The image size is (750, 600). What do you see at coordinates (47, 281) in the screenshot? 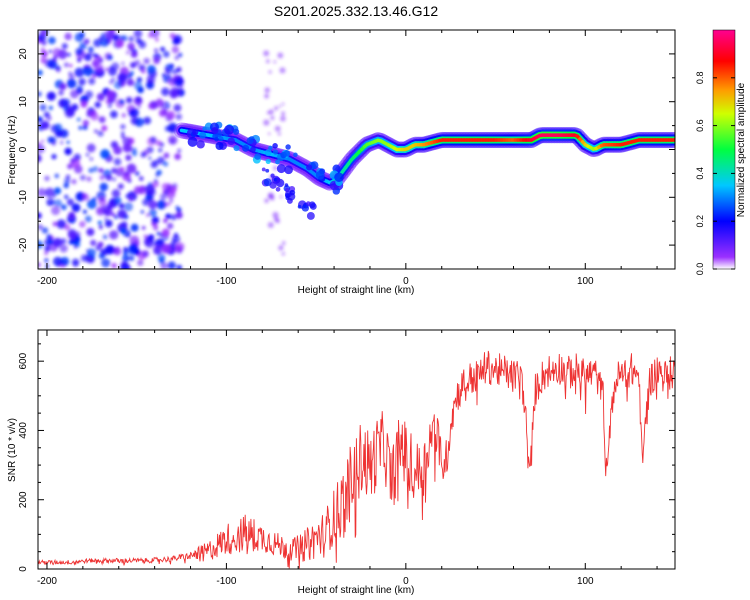
I see `x-tick-label: -200` at bounding box center [47, 281].